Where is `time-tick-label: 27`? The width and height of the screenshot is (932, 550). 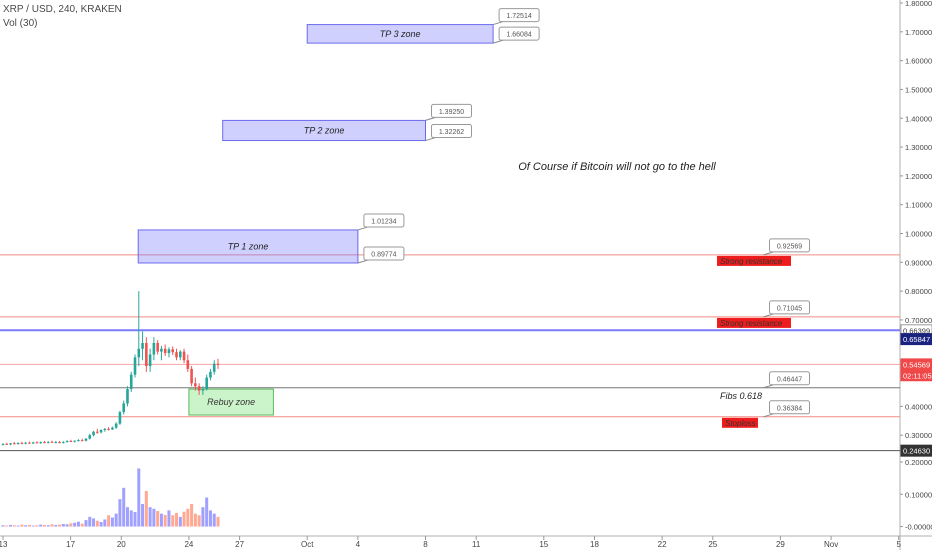
time-tick-label: 27 is located at coordinates (239, 544).